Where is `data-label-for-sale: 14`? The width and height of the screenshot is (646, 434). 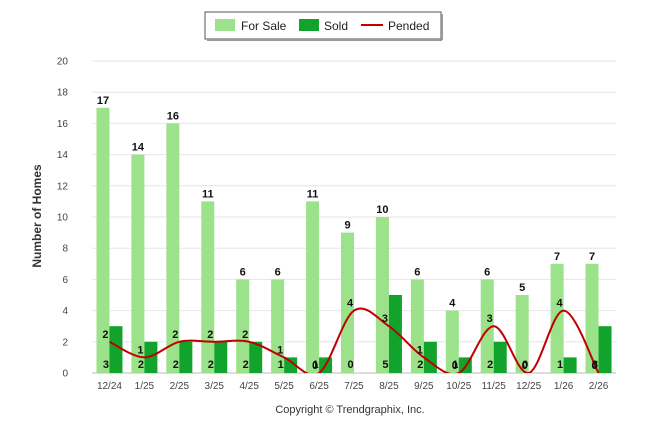 data-label-for-sale: 14 is located at coordinates (138, 148).